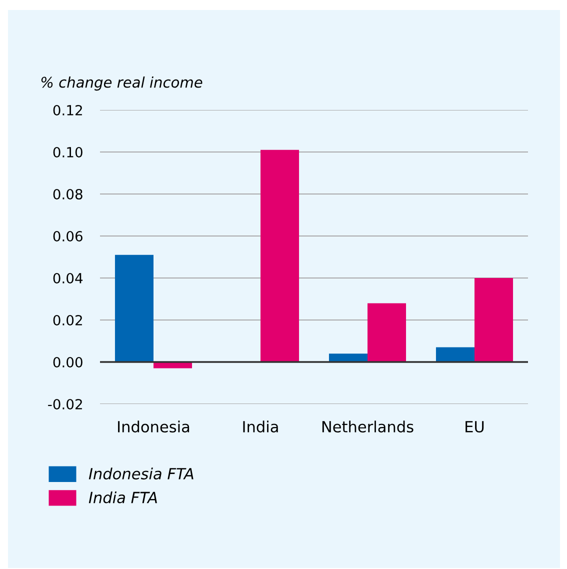  I want to click on y-tick-label: 0.04, so click(68, 278).